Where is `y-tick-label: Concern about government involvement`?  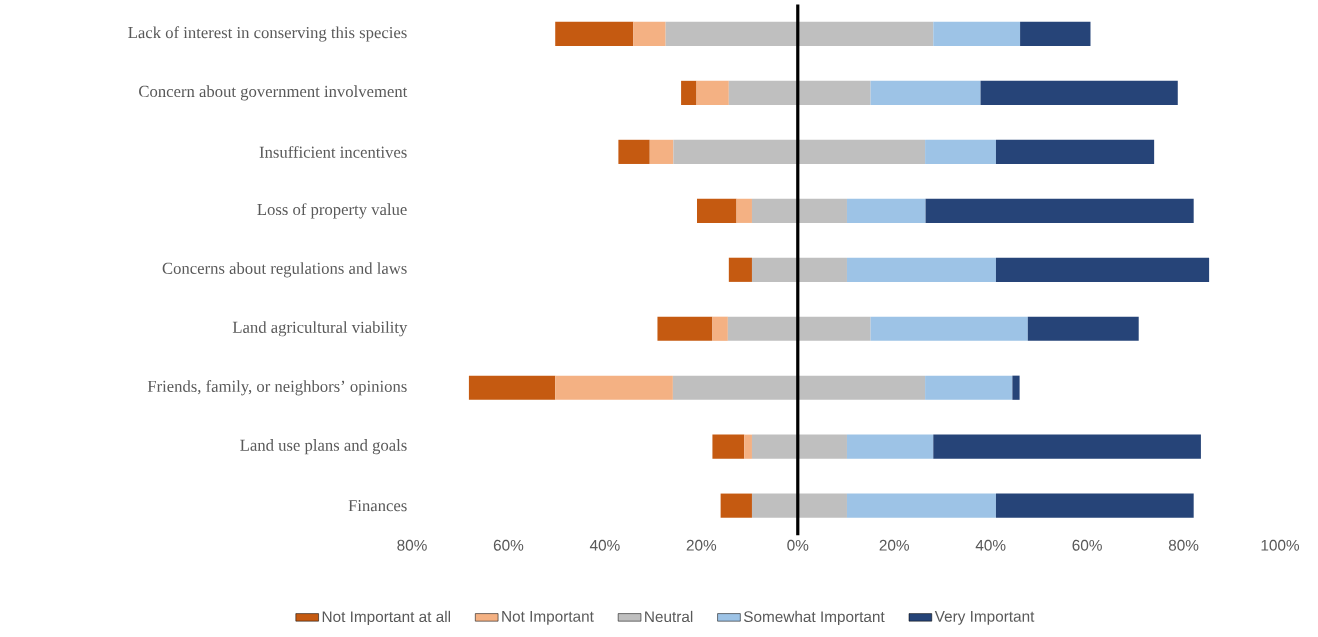 y-tick-label: Concern about government involvement is located at coordinates (273, 93).